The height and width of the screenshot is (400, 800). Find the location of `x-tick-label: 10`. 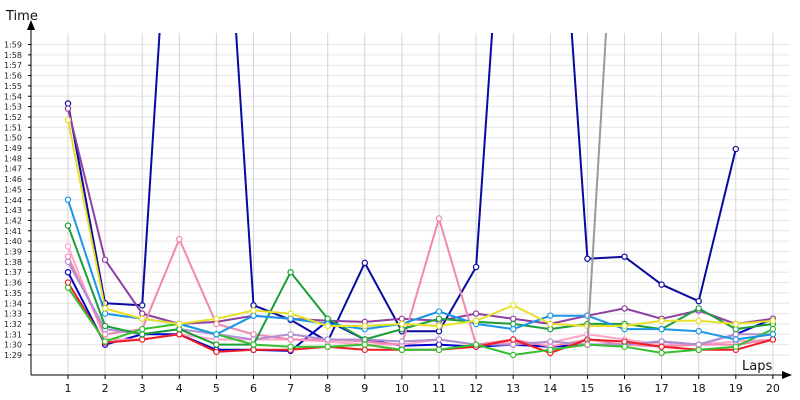

x-tick-label: 10 is located at coordinates (402, 388).